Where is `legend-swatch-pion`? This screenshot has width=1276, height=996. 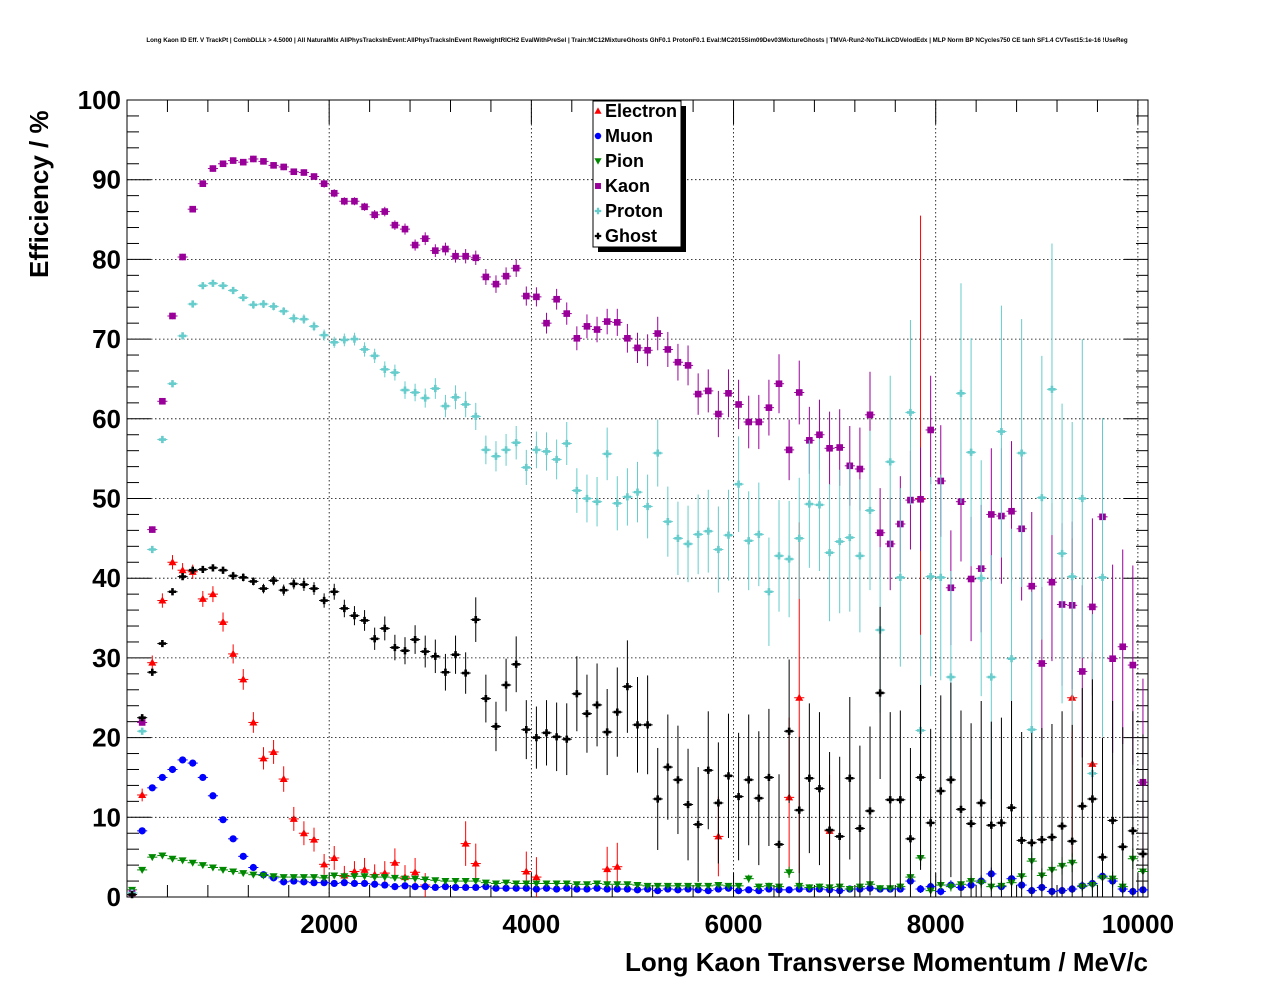 legend-swatch-pion is located at coordinates (598, 161).